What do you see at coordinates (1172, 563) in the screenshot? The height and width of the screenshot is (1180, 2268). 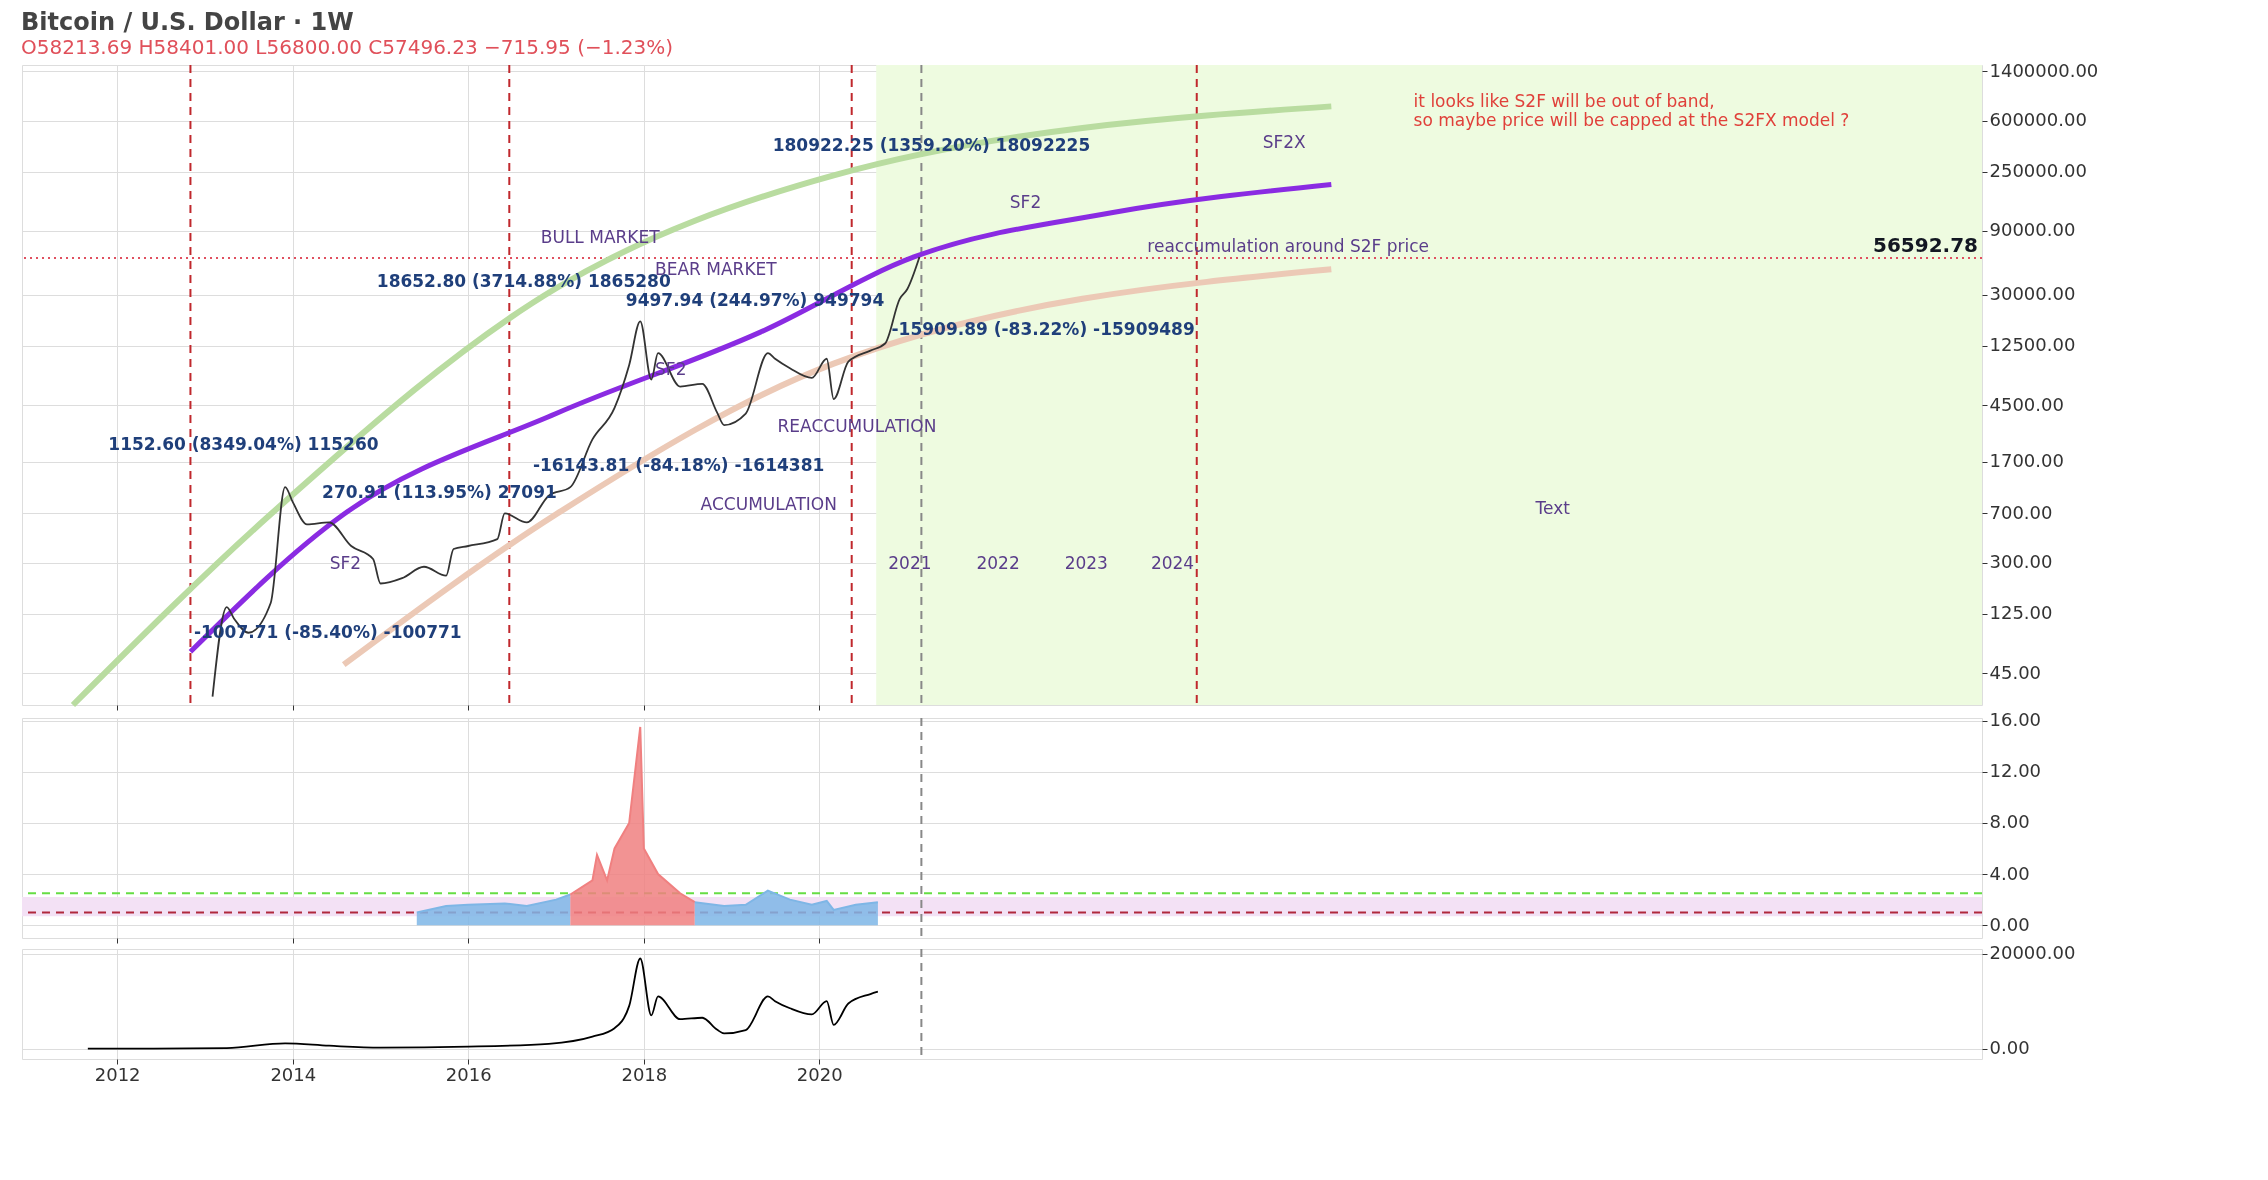 I see `annotation: 2024` at bounding box center [1172, 563].